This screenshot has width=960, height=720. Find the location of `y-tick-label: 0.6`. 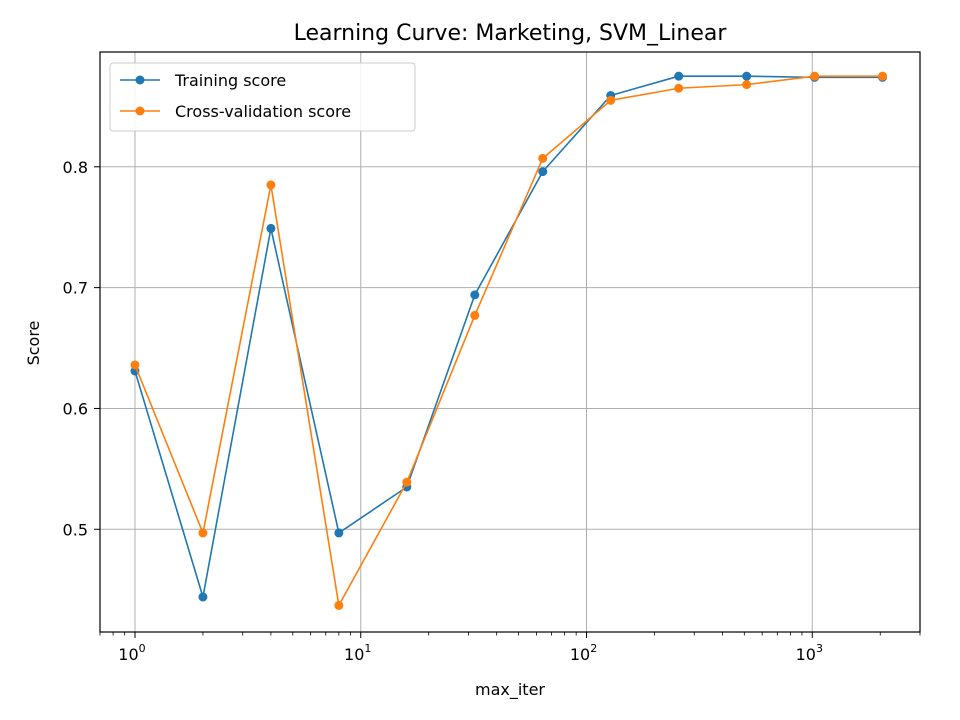

y-tick-label: 0.6 is located at coordinates (75, 408).